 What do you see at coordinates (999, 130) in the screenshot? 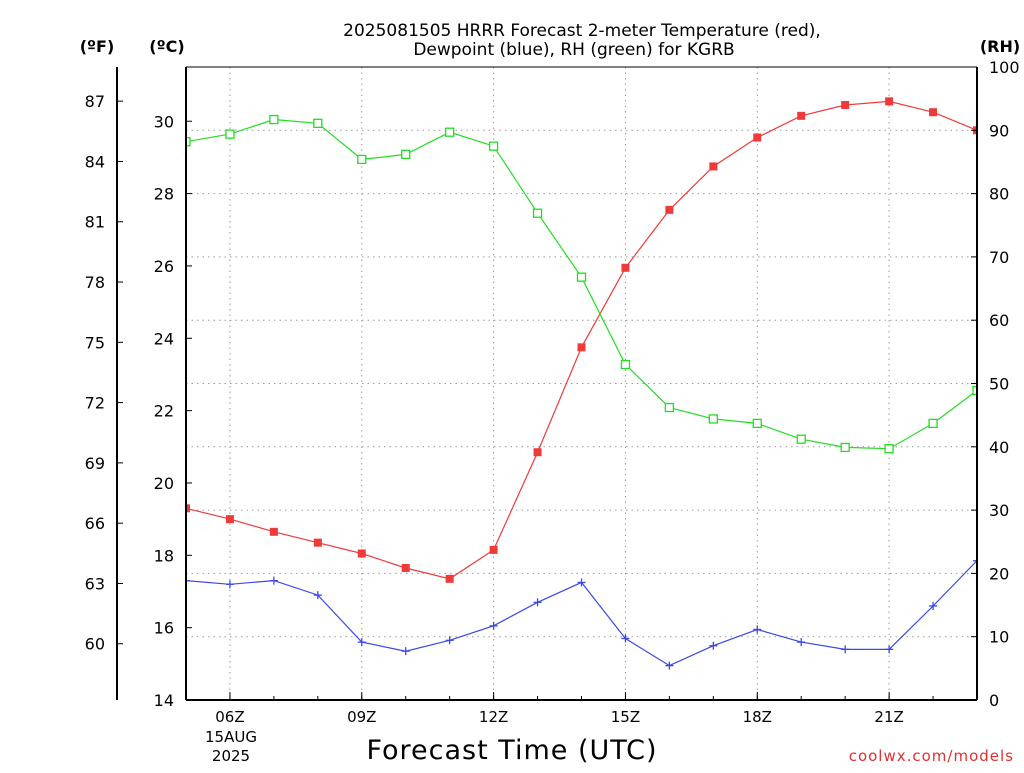
I see `rh-tick-label: 90` at bounding box center [999, 130].